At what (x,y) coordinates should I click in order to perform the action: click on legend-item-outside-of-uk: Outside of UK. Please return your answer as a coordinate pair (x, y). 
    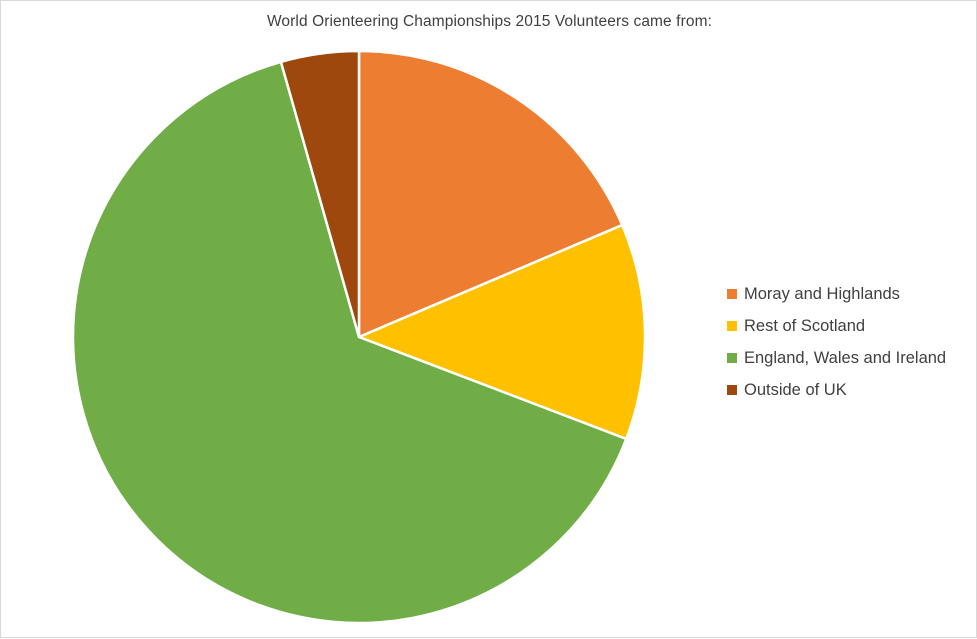
    Looking at the image, I should click on (836, 390).